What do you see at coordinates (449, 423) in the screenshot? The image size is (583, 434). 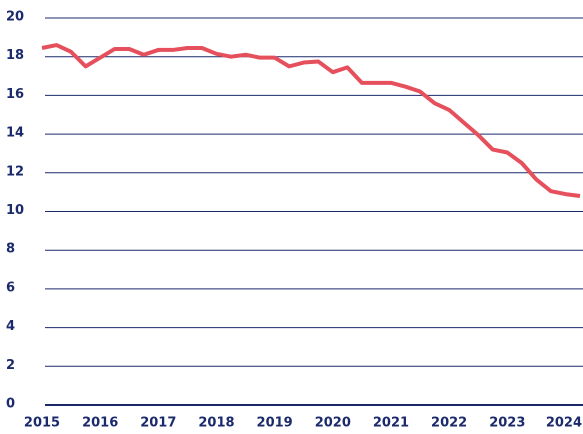 I see `x-tick-label: 2022` at bounding box center [449, 423].